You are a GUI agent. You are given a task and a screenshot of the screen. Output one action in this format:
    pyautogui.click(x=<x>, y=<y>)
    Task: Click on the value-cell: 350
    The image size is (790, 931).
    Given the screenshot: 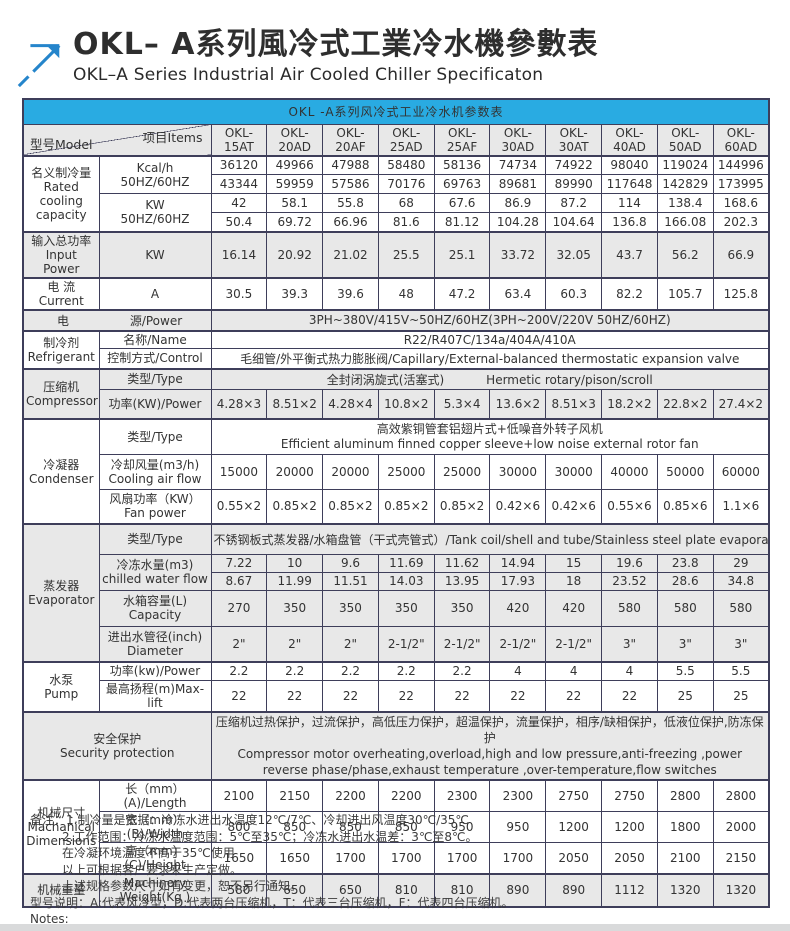 What is the action you would take?
    pyautogui.click(x=350, y=608)
    